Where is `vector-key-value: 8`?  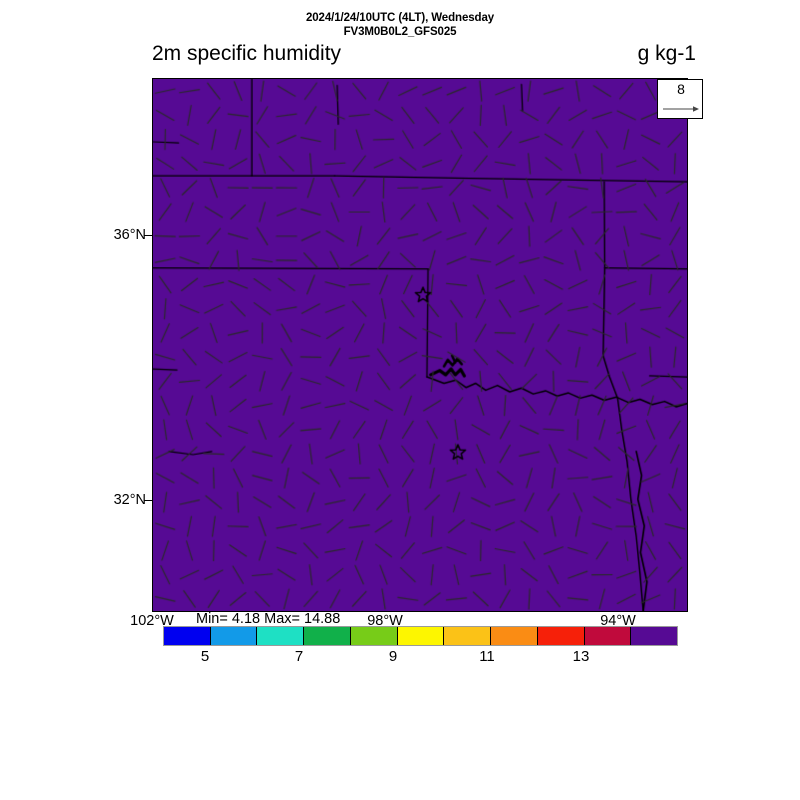 vector-key-value: 8 is located at coordinates (681, 89).